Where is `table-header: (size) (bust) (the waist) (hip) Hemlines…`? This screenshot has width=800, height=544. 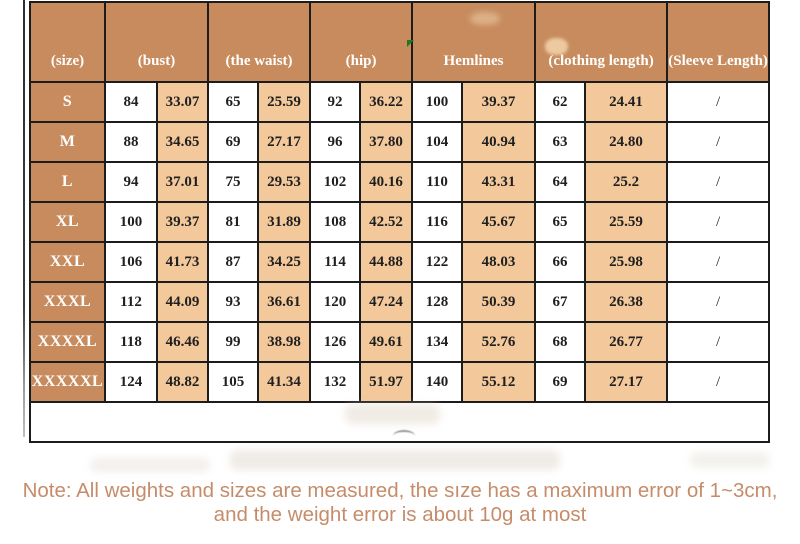 table-header: (size) (bust) (the waist) (hip) Hemlines… is located at coordinates (400, 42).